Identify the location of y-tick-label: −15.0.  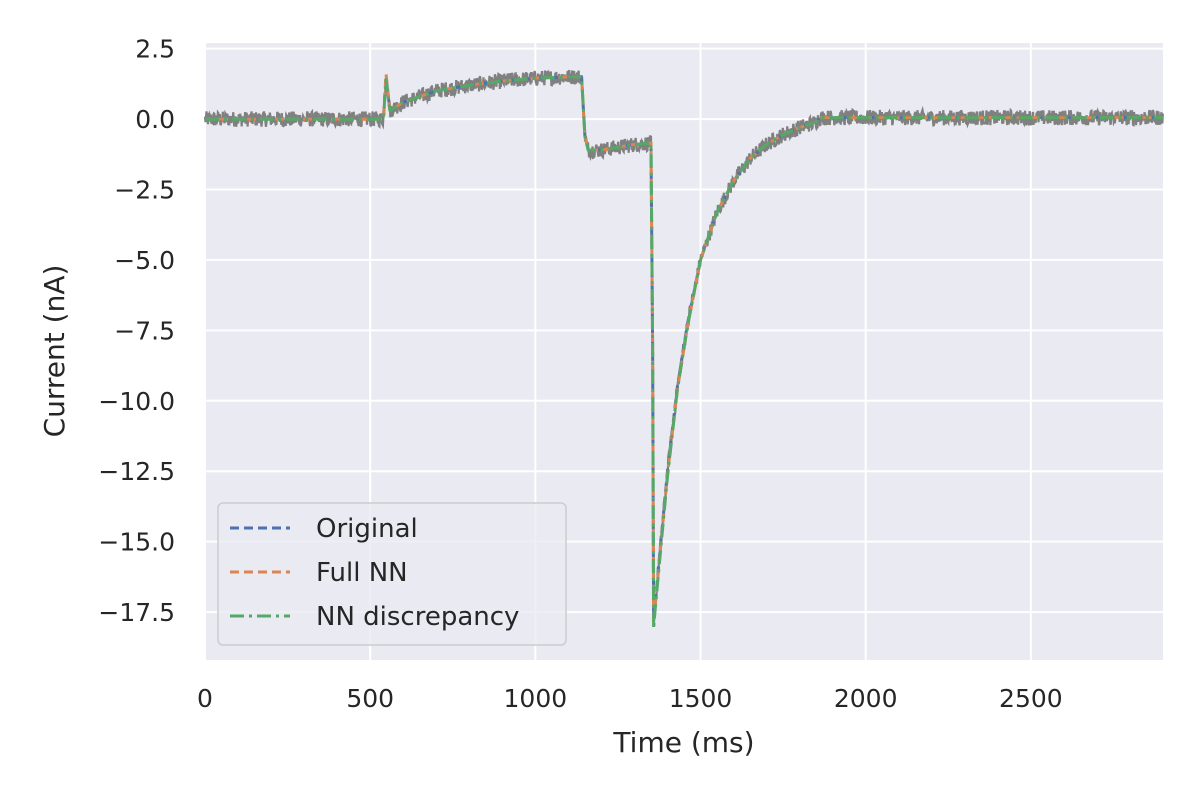
(136, 542).